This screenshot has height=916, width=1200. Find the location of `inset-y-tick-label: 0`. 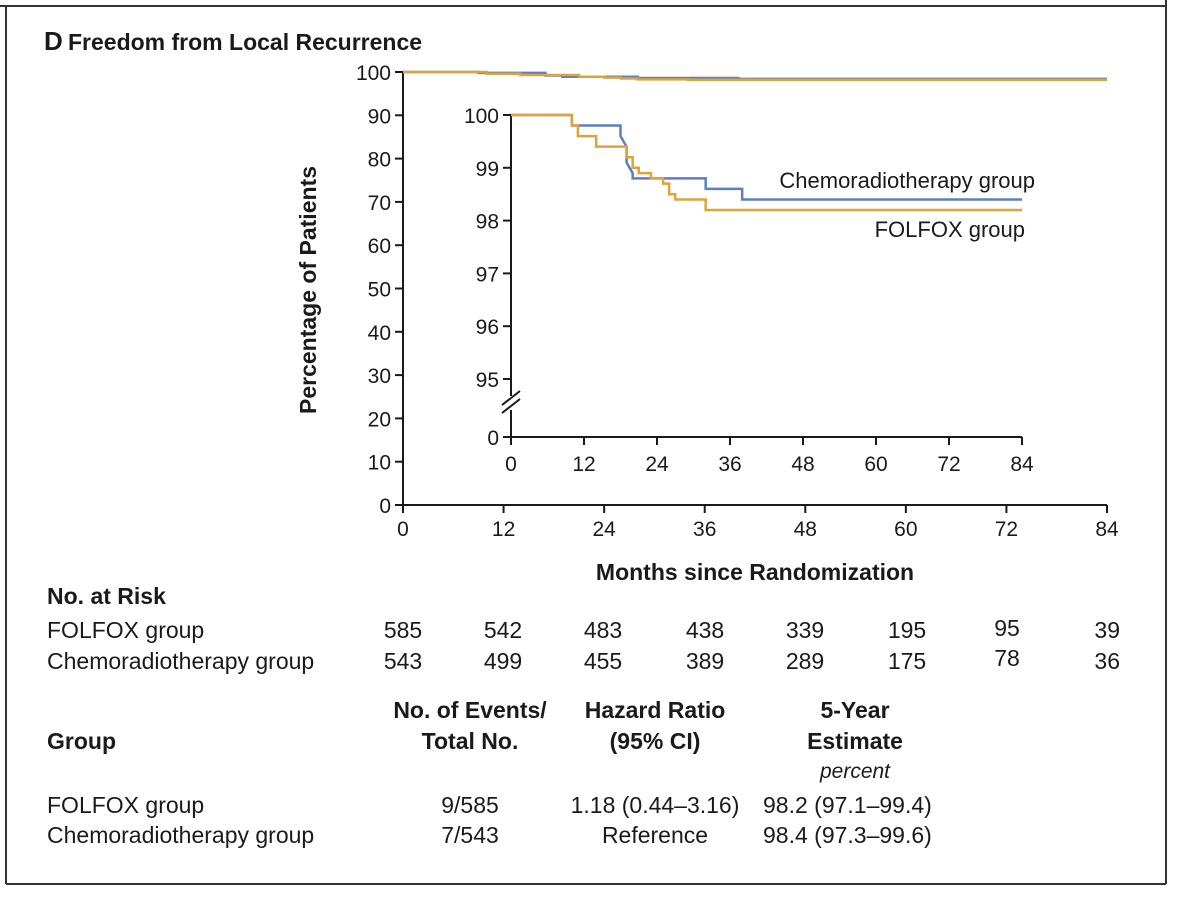

inset-y-tick-label: 0 is located at coordinates (493, 438).